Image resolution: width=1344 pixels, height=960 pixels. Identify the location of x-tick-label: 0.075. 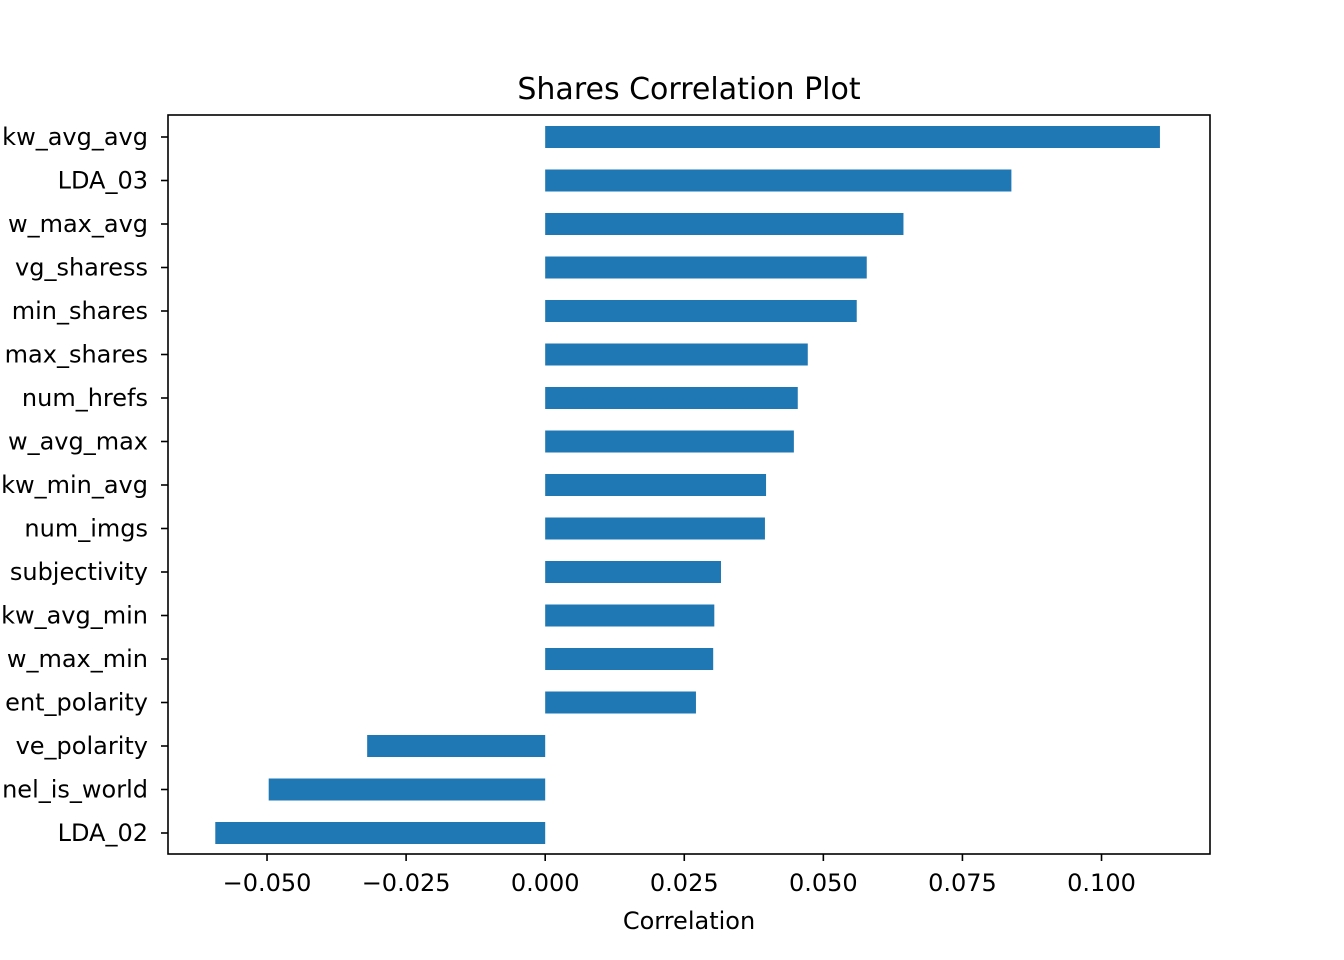
(962, 883).